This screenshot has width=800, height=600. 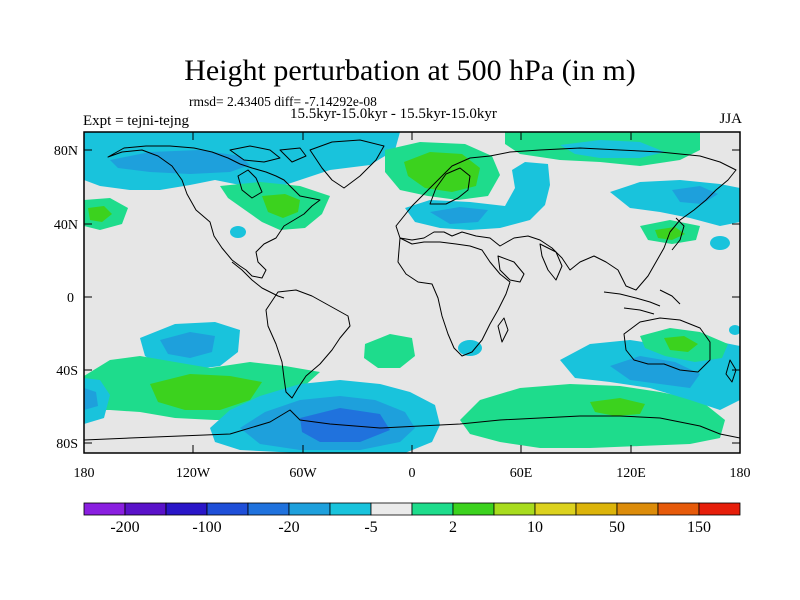 I want to click on coast-arabia-india, so click(x=530, y=263).